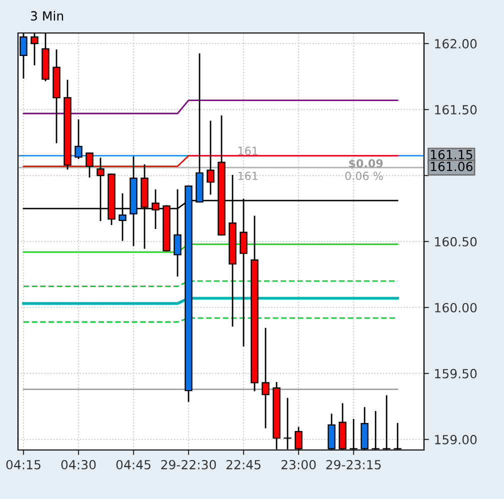 The image size is (504, 499). Describe the element at coordinates (456, 241) in the screenshot. I see `y-tick-label: 160.50` at that location.